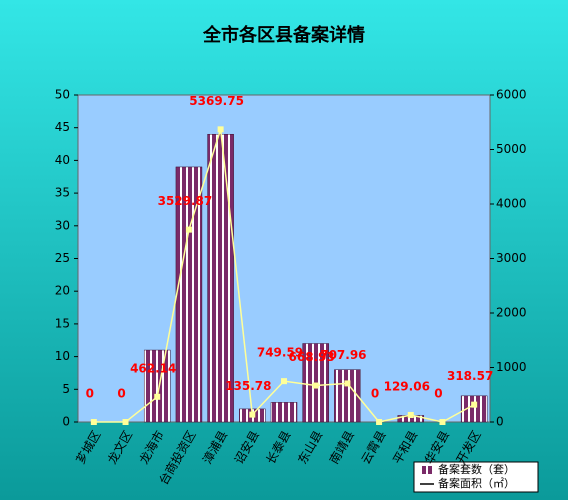 The image size is (568, 504). Describe the element at coordinates (511, 149) in the screenshot. I see `y2-tick-label: 5000` at that location.